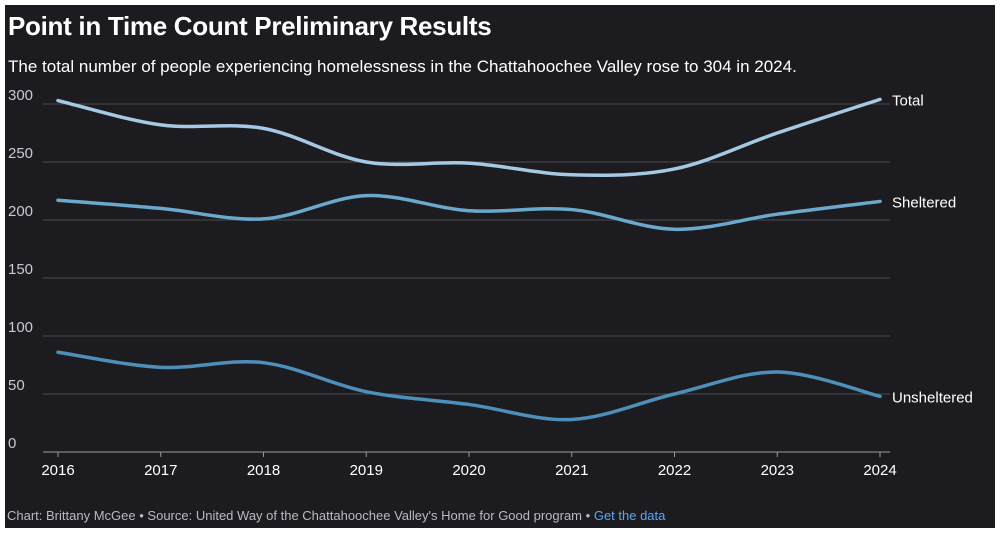 The image size is (1000, 533). I want to click on y-tick-label: 50, so click(16, 385).